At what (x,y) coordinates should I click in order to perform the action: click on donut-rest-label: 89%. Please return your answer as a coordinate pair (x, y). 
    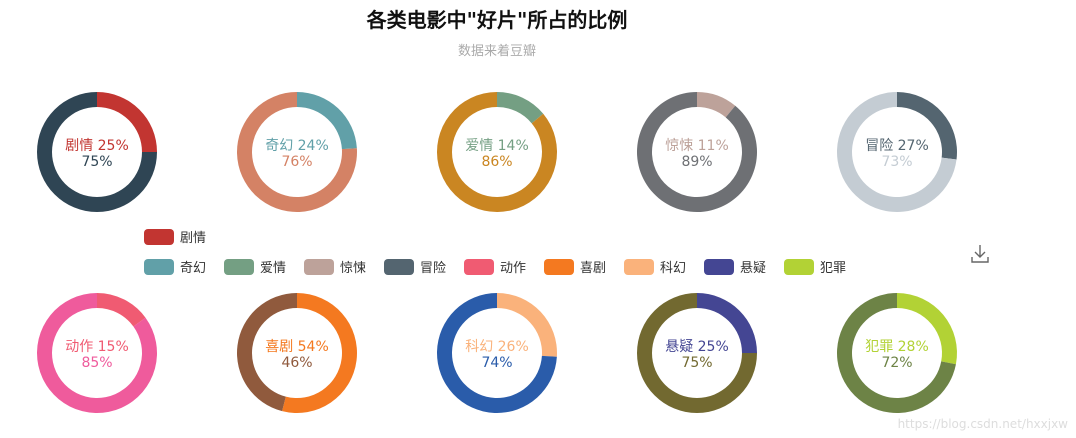
    Looking at the image, I should click on (696, 162).